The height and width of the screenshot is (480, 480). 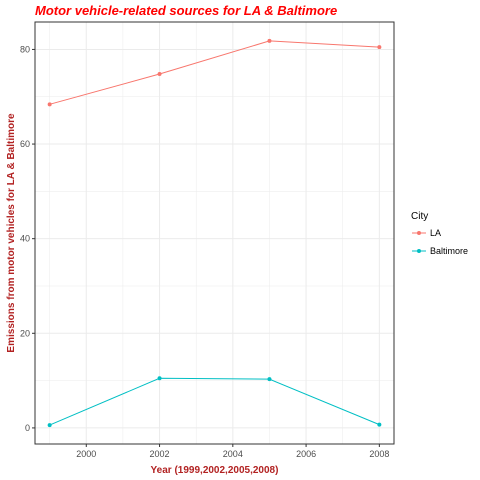 I want to click on legend-items: LA Baltimore, so click(x=440, y=242).